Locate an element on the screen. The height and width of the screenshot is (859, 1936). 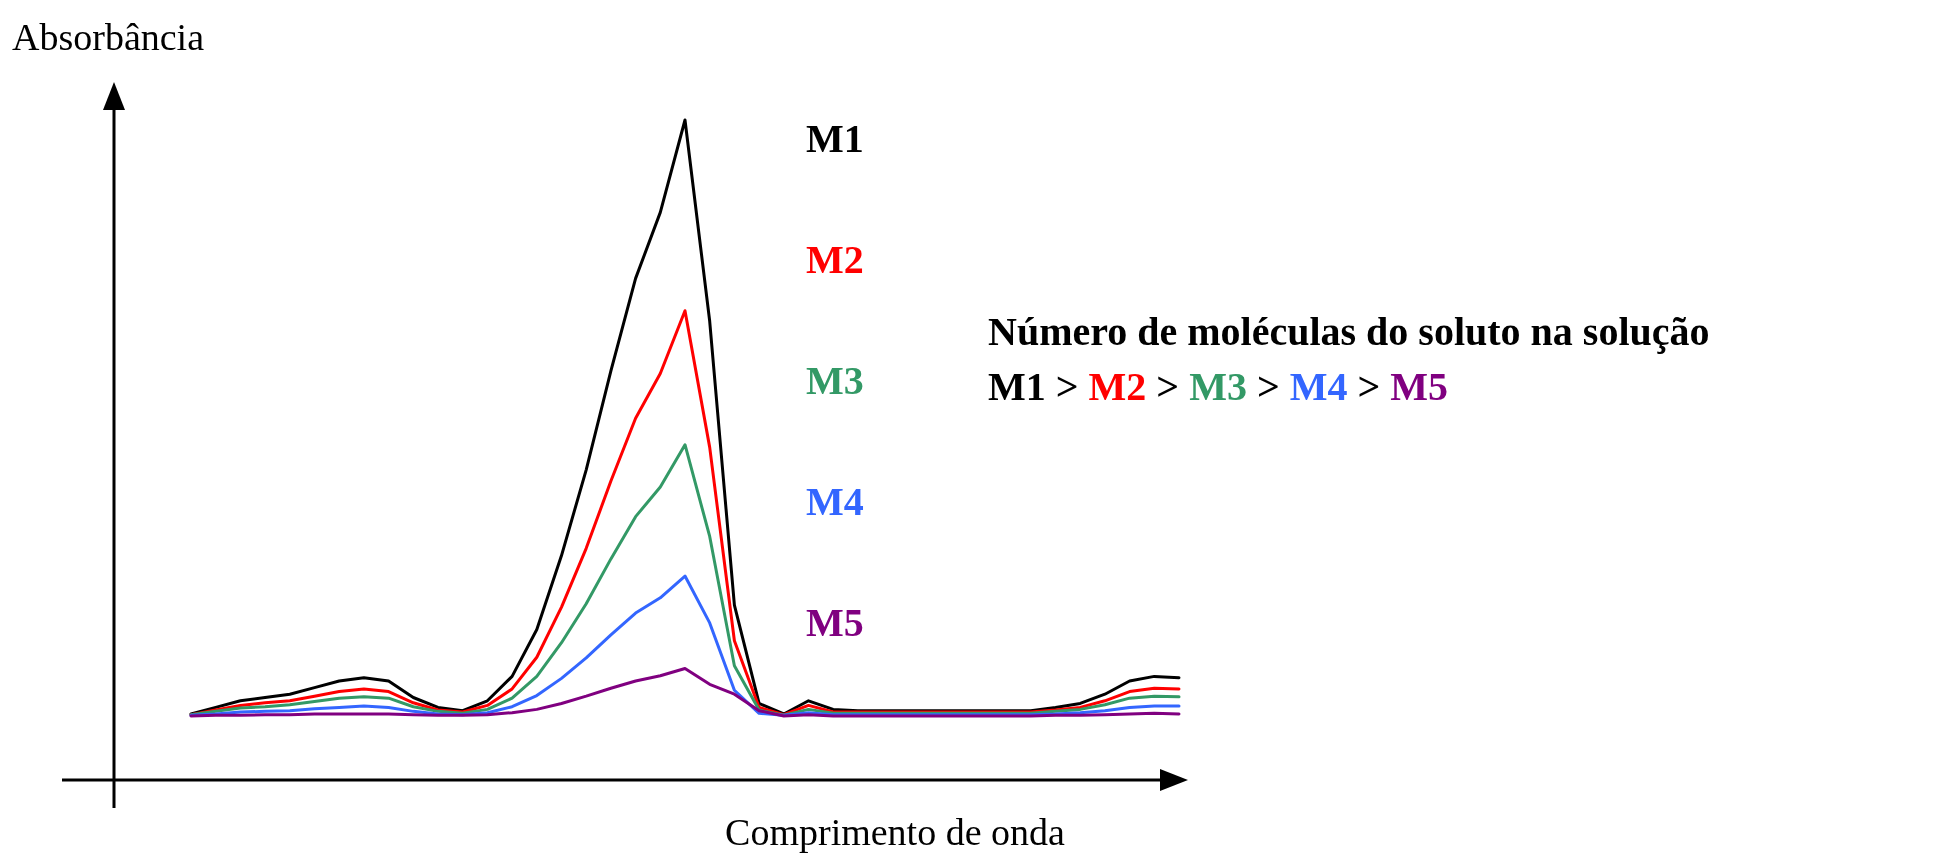
text: M2 is located at coordinates (835, 259).